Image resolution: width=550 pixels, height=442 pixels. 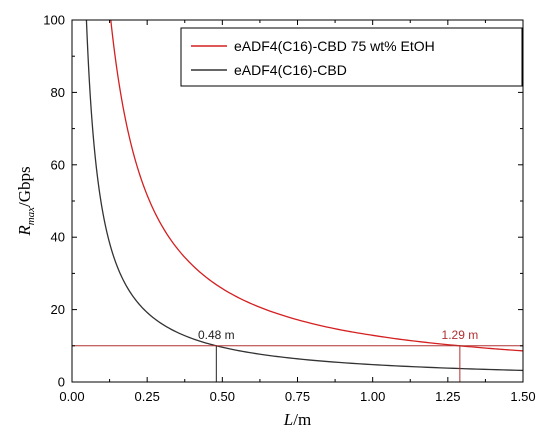 I want to click on x-axis-title: L/m, so click(x=297, y=419).